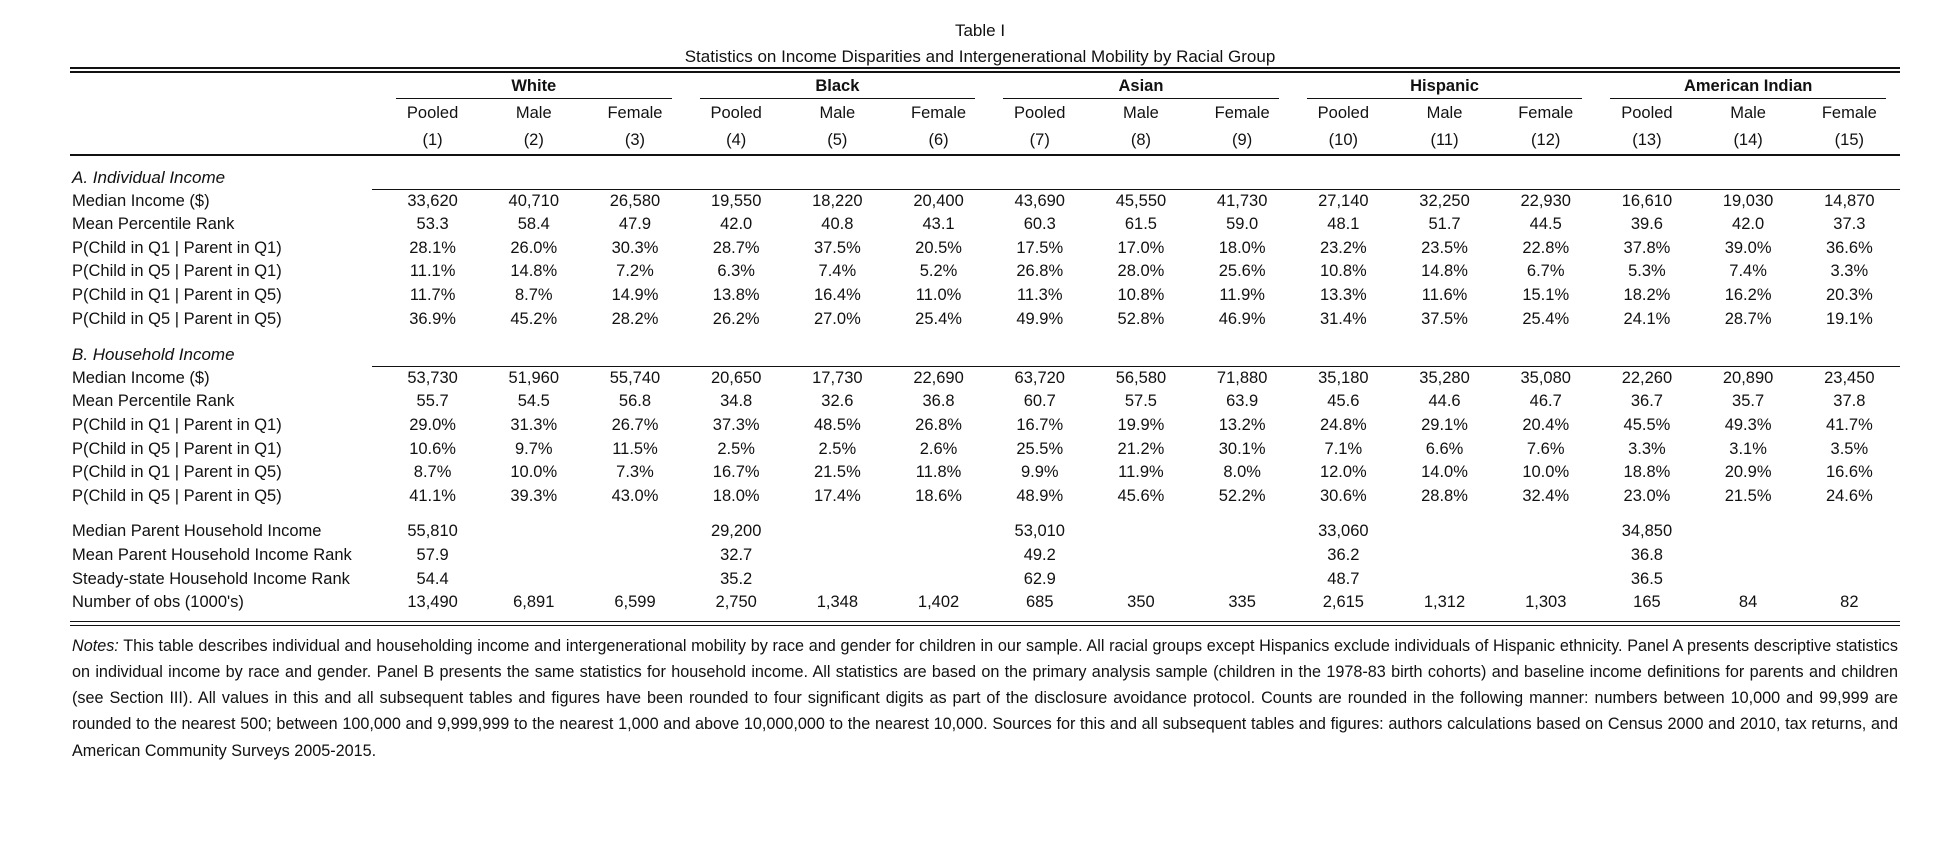 The height and width of the screenshot is (858, 1960). Describe the element at coordinates (938, 424) in the screenshot. I see `table-cell: 26.8%` at that location.